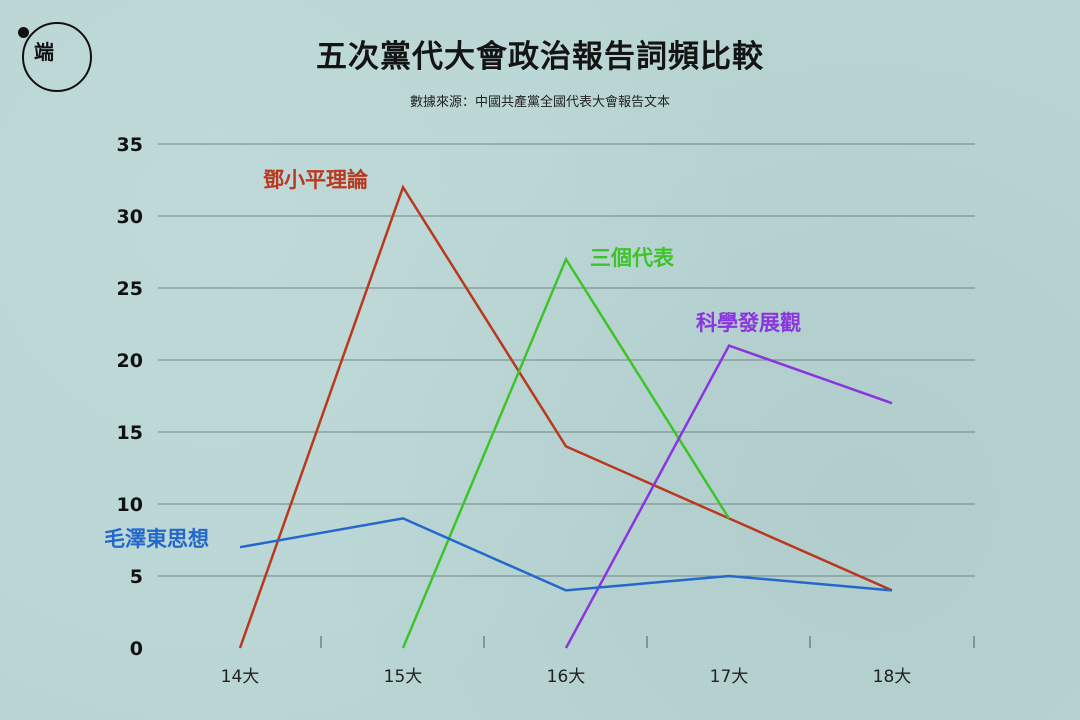  What do you see at coordinates (540, 57) in the screenshot?
I see `chart-title: 五次黨代大會政治報告詞頻比較` at bounding box center [540, 57].